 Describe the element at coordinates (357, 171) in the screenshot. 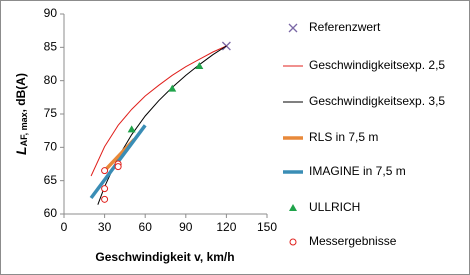

I see `legend-label: IMAGINE in 7,5 m` at that location.